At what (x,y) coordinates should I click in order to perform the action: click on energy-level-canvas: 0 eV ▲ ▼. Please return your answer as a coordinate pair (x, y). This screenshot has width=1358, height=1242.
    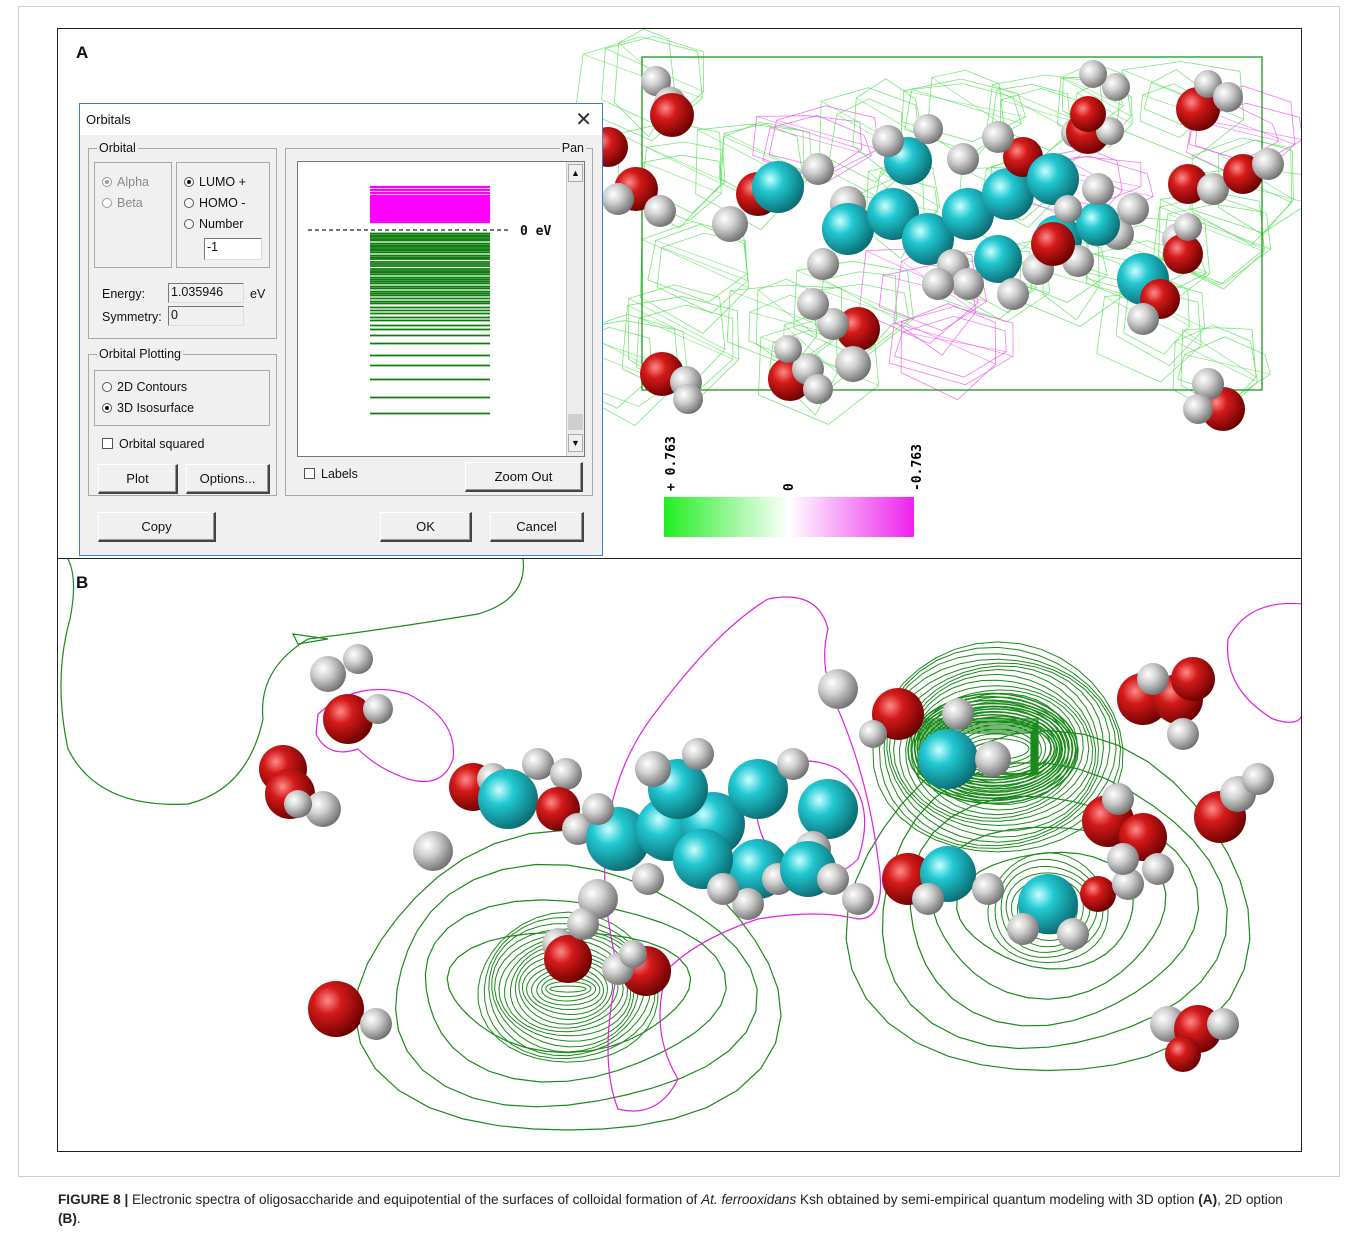
    Looking at the image, I should click on (441, 309).